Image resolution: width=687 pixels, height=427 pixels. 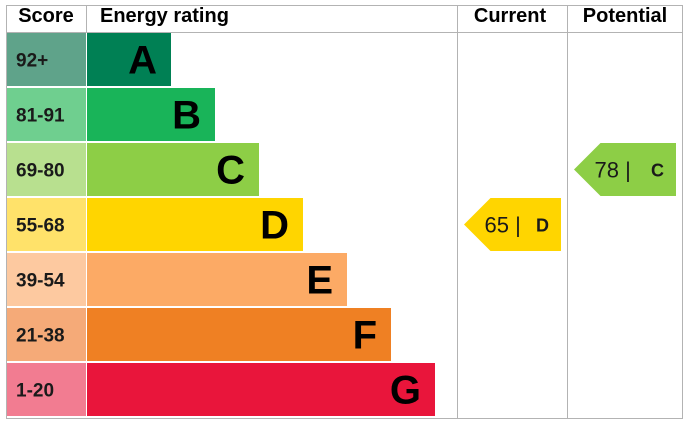 I want to click on score-label-e: 39-54, so click(x=40, y=281).